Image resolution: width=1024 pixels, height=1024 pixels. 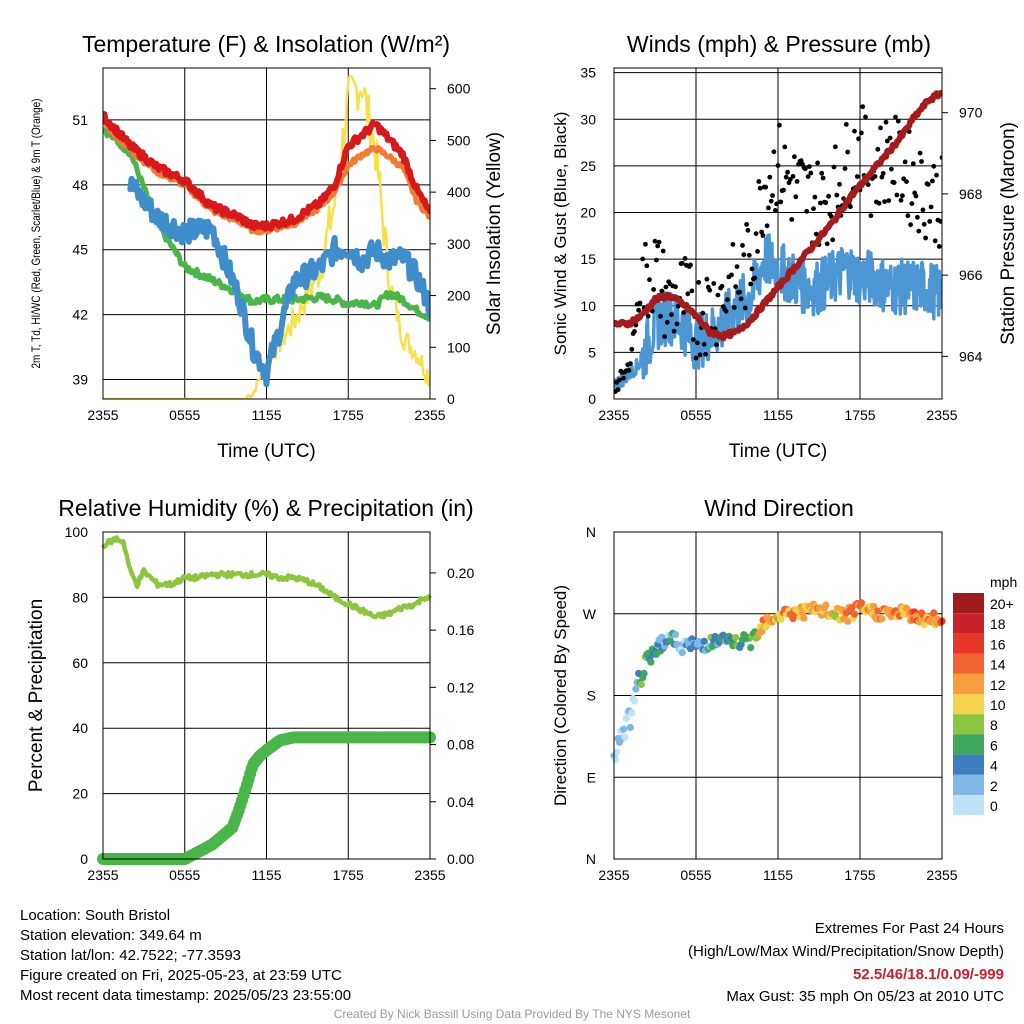 What do you see at coordinates (591, 532) in the screenshot?
I see `y-tick-label: N` at bounding box center [591, 532].